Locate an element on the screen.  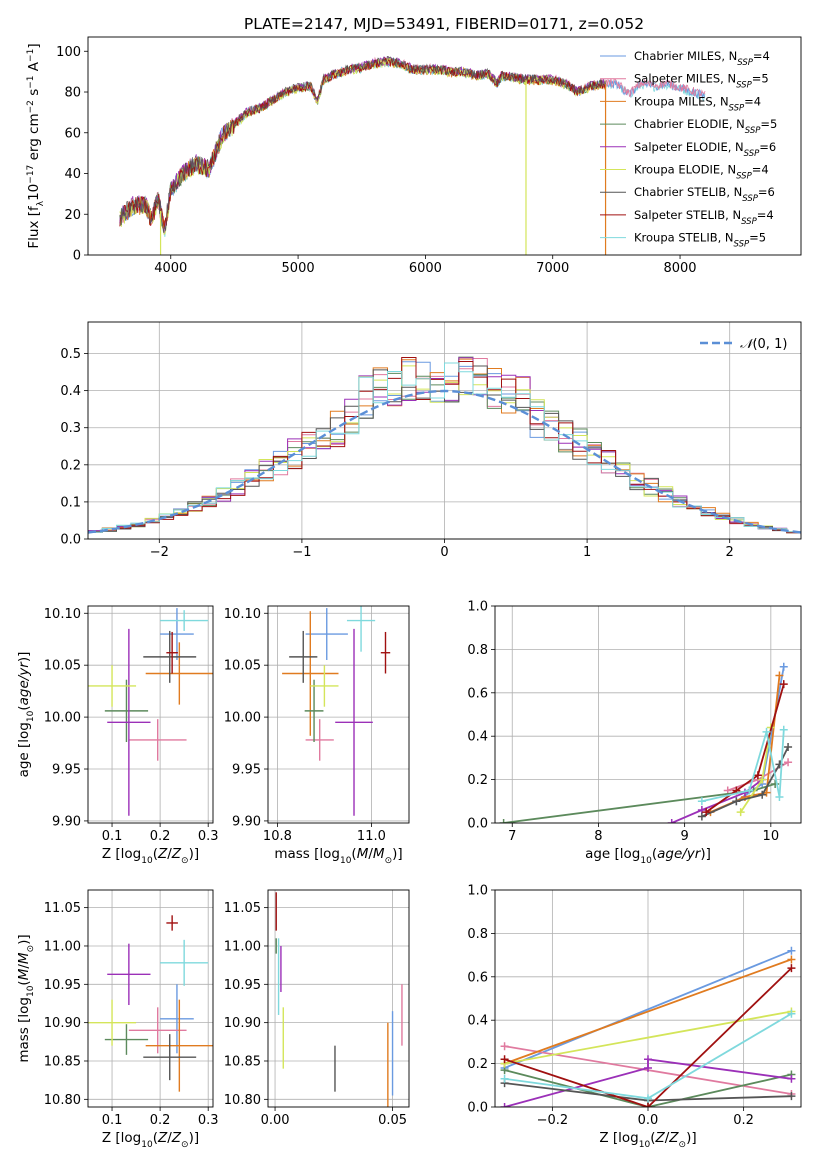
errorbar-point-salpeter-stelib is located at coordinates (172, 652).